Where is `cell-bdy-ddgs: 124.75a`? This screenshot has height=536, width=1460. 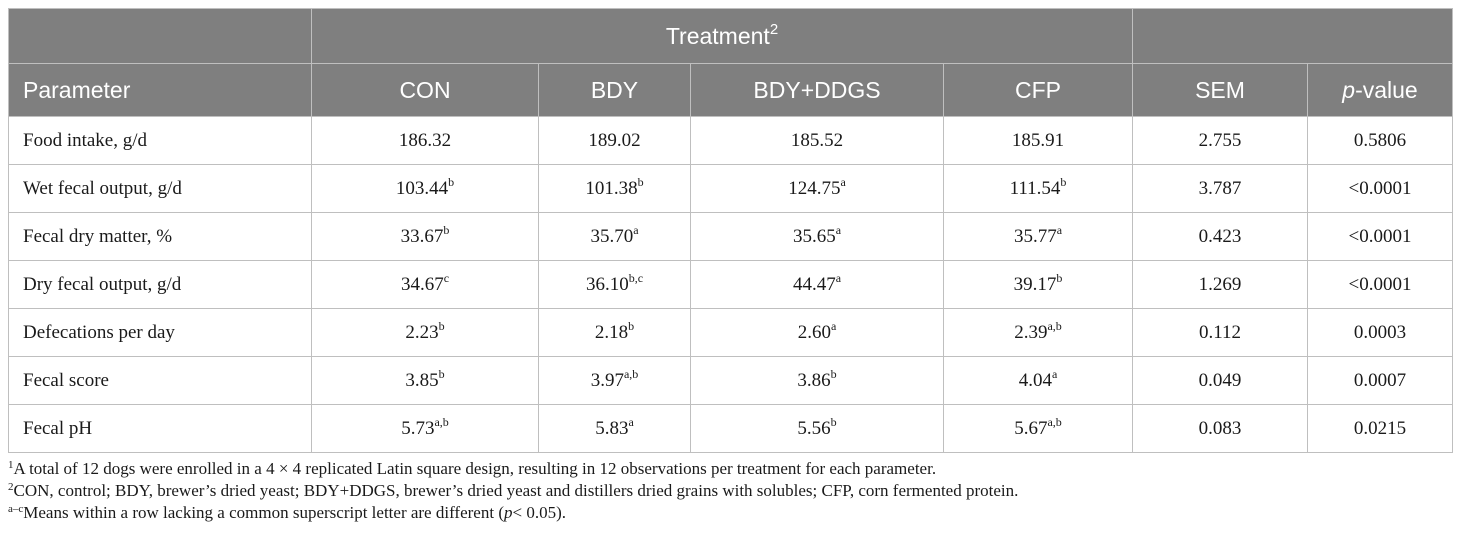
cell-bdy-ddgs: 124.75a is located at coordinates (817, 188).